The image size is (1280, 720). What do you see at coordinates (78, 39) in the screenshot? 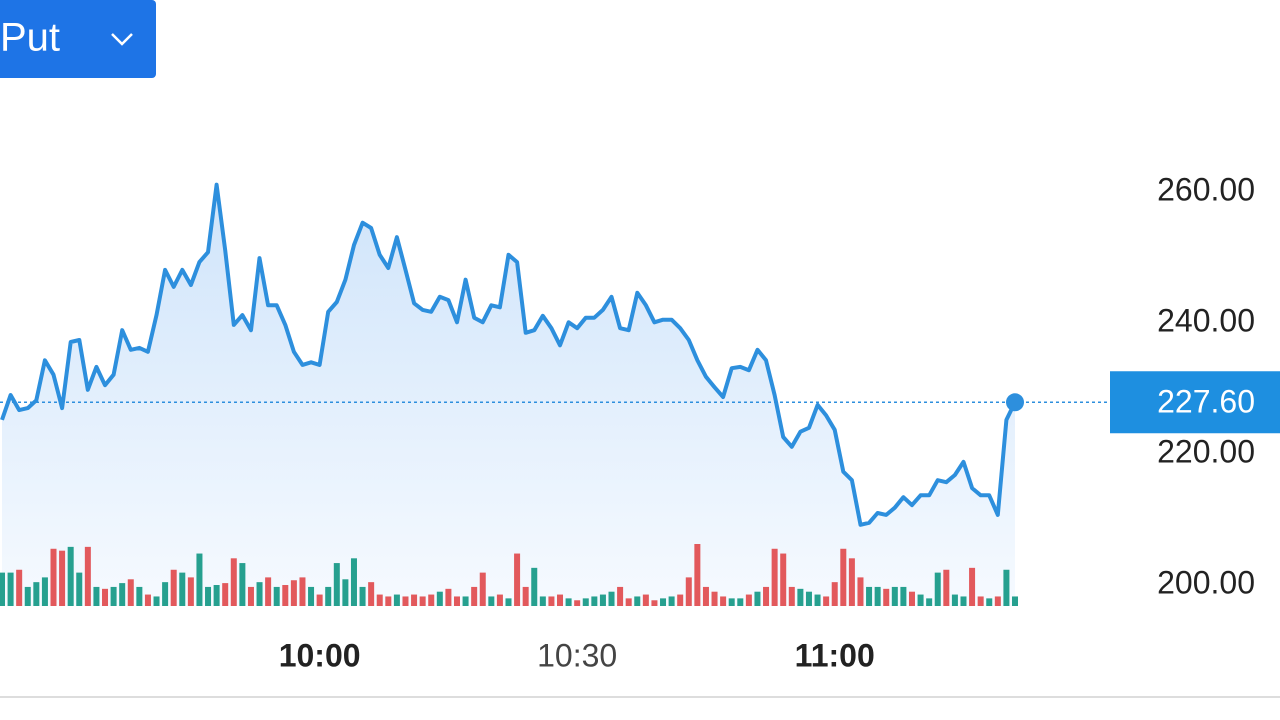
I see `put-button` at bounding box center [78, 39].